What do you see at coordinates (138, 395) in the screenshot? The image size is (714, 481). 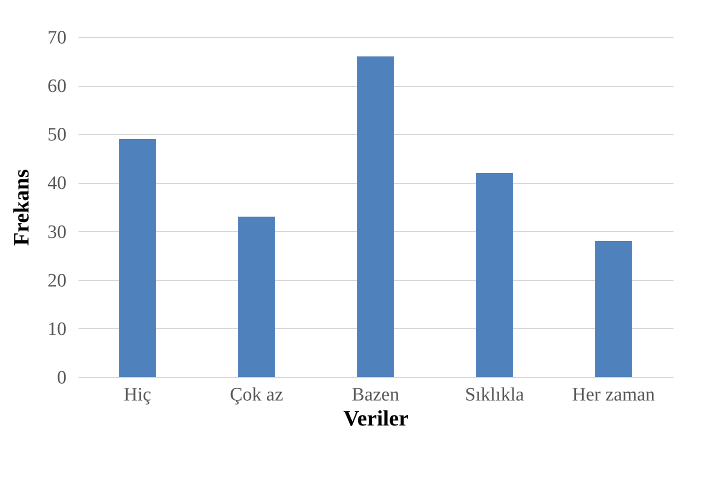 I see `x-tick-label: Hiç` at bounding box center [138, 395].